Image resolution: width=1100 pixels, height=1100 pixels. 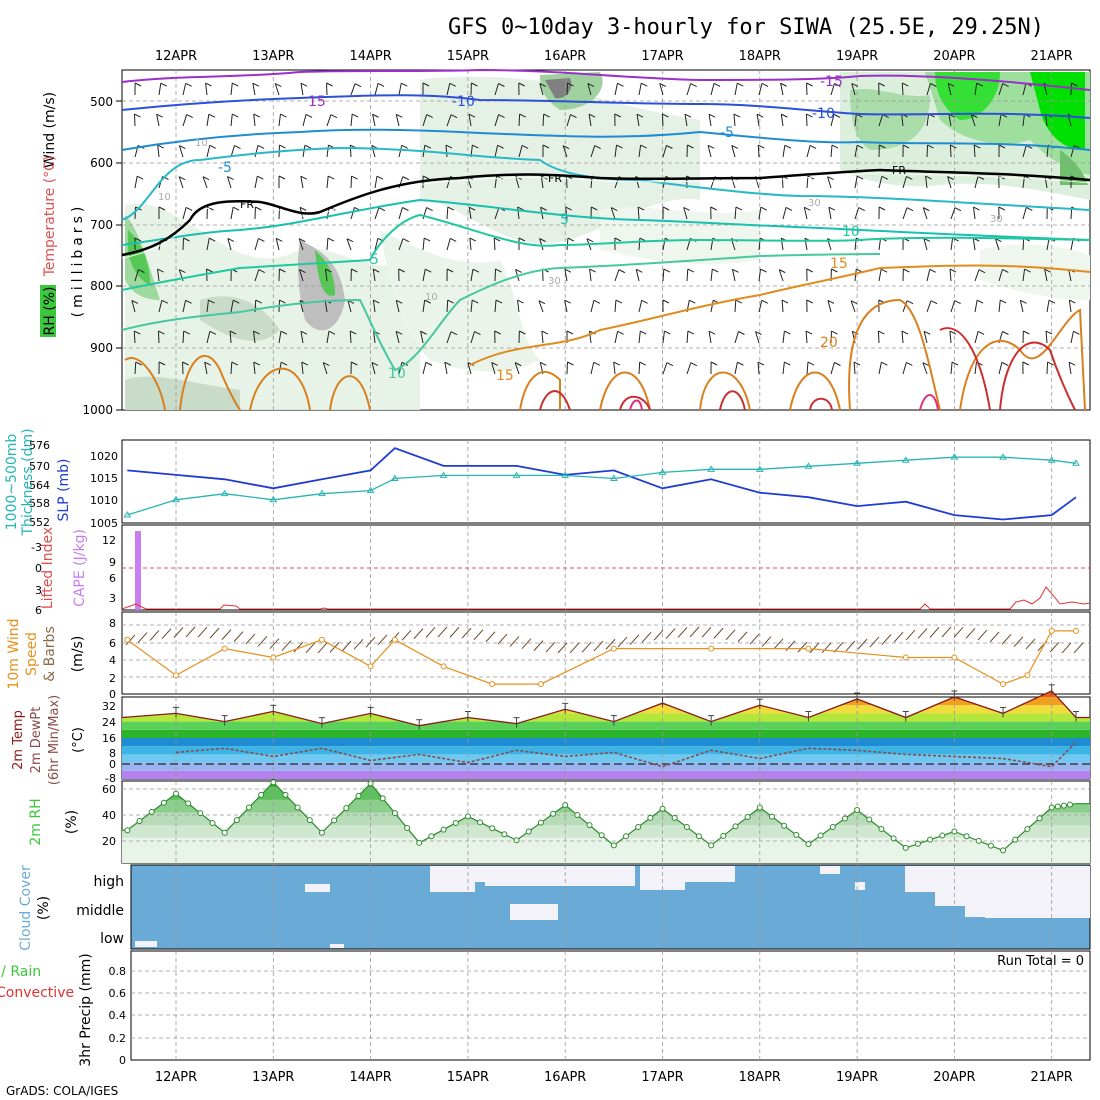 What do you see at coordinates (101, 163) in the screenshot?
I see `pressure-tick: 600` at bounding box center [101, 163].